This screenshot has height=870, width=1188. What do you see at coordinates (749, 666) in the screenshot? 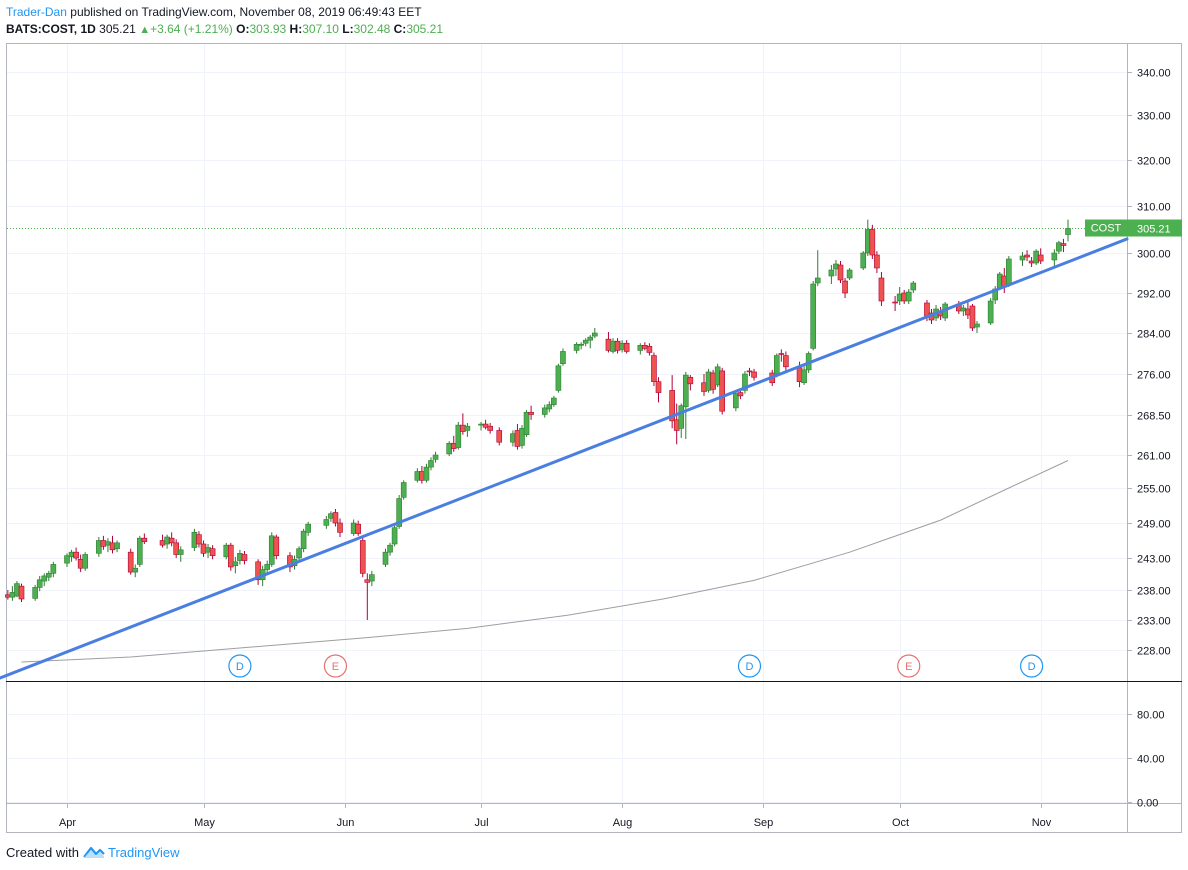
I see `dividend-marker-circle` at bounding box center [749, 666].